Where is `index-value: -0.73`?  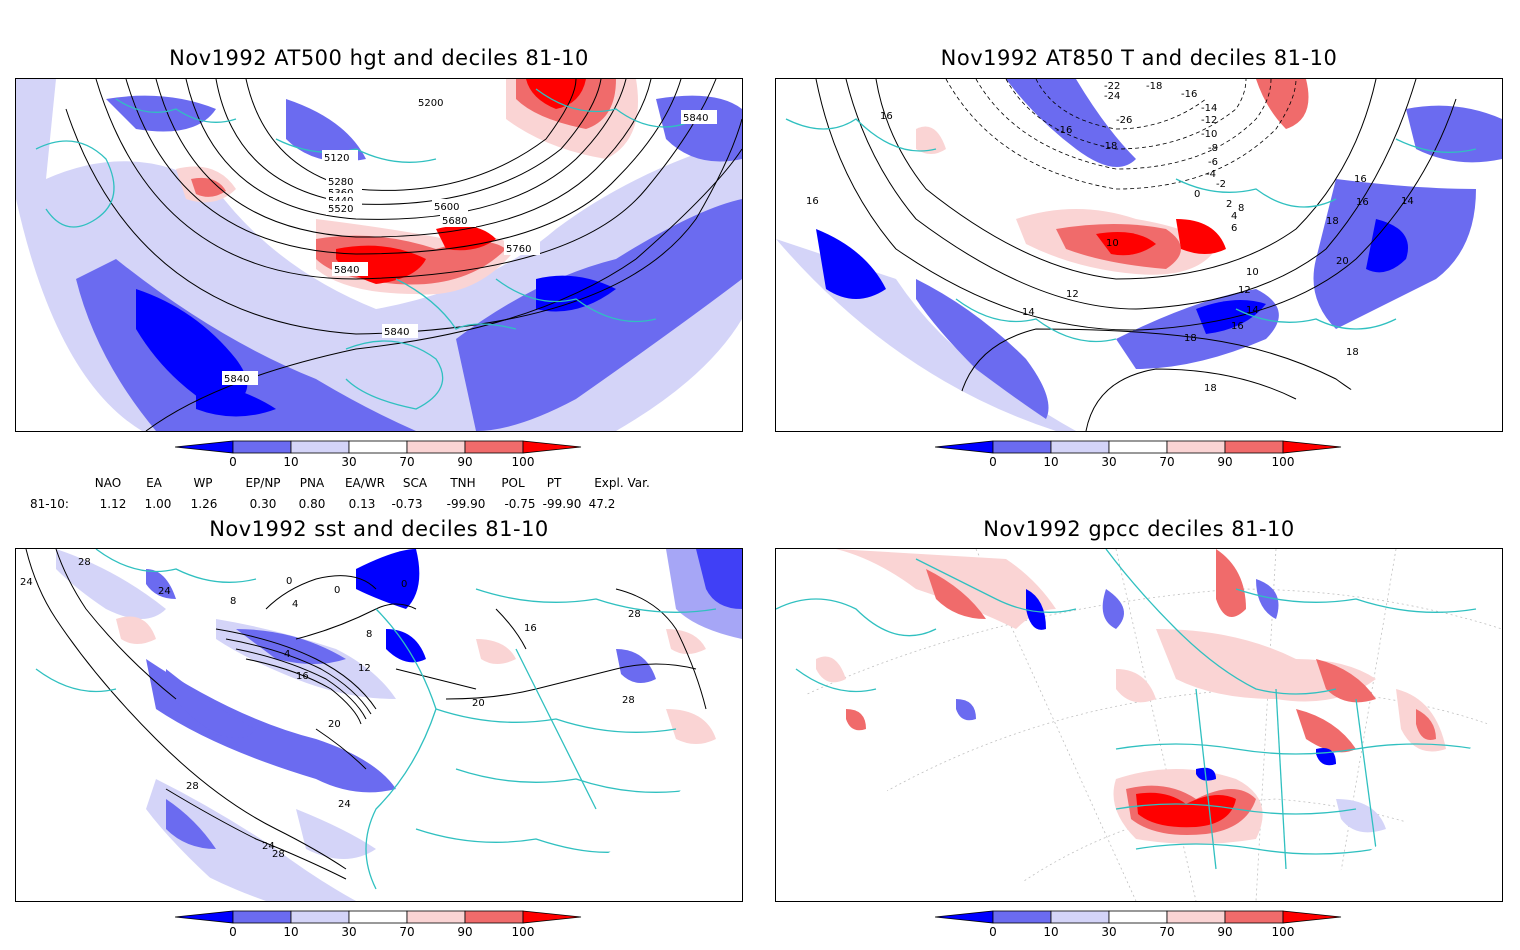 index-value: -0.73 is located at coordinates (407, 504).